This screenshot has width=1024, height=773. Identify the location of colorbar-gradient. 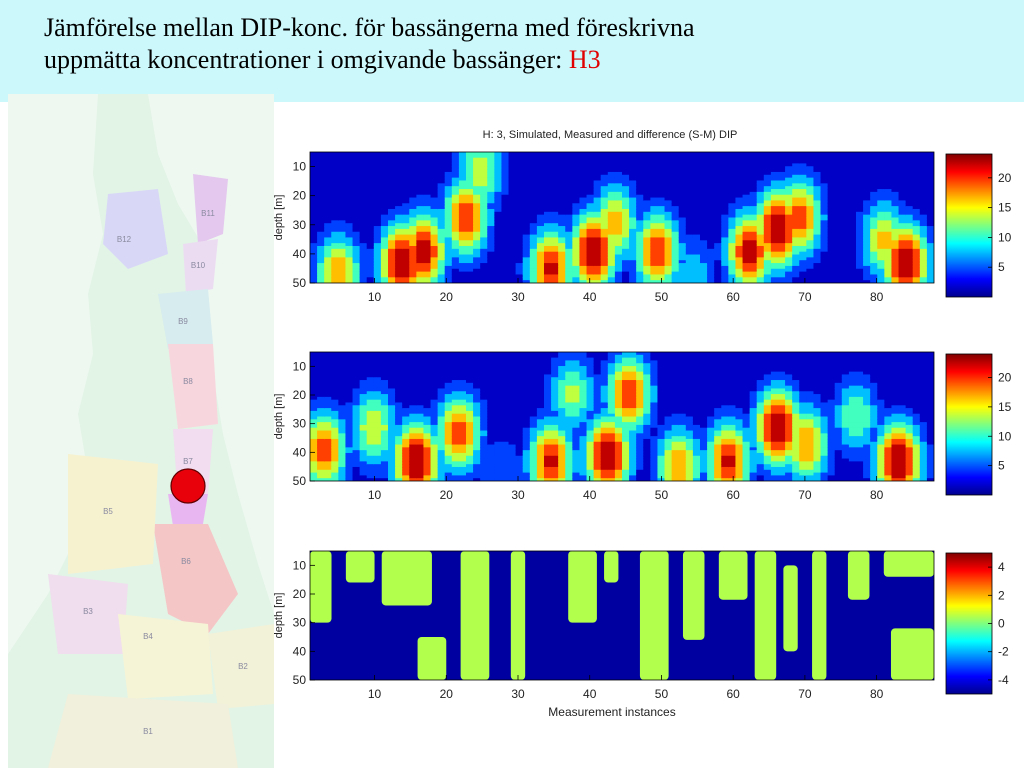
(969, 225).